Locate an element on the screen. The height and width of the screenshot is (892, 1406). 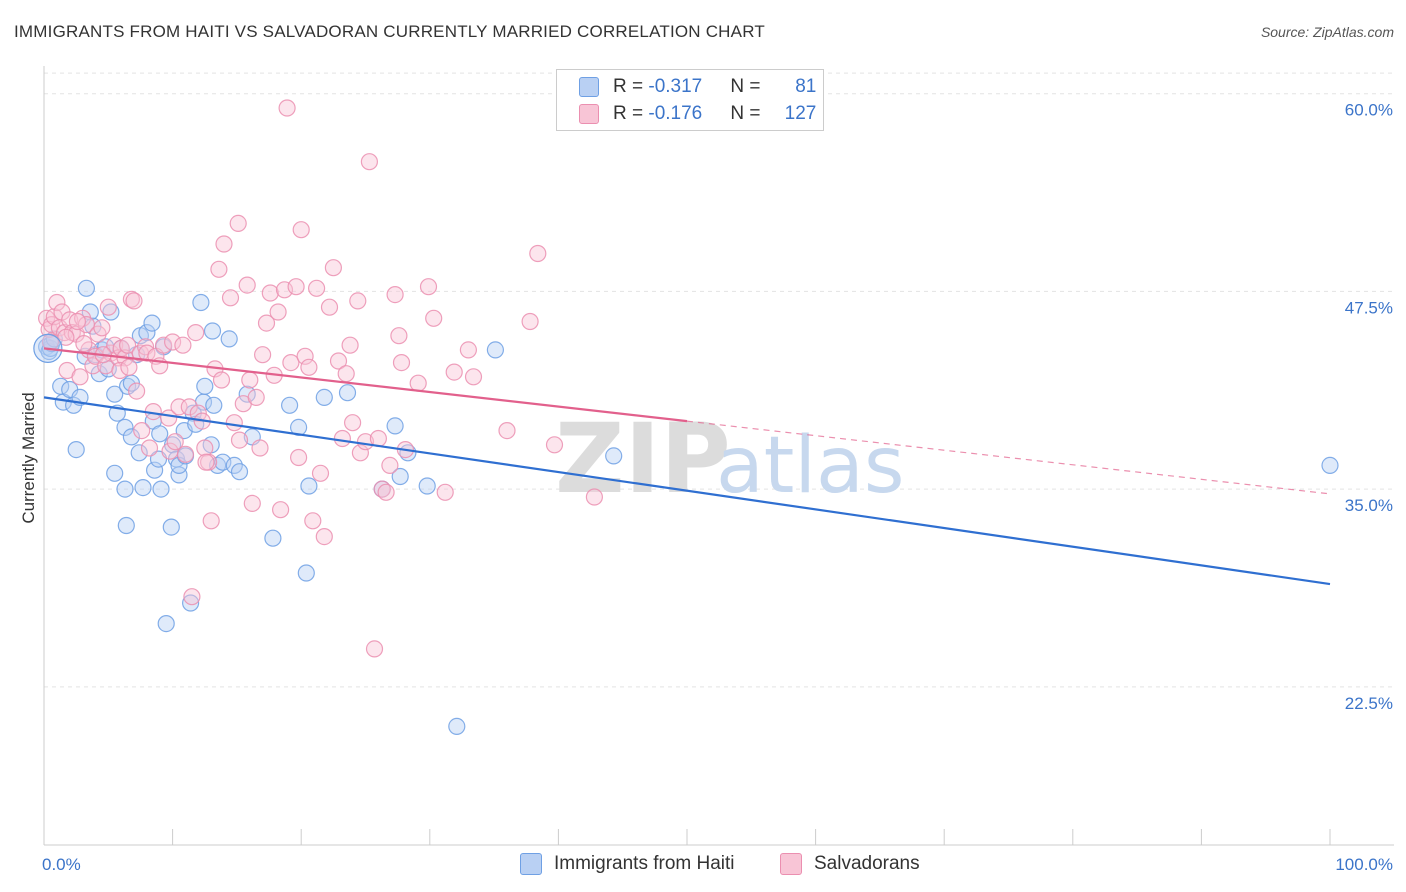
bottom-legend-haiti: Immigrants from Haiti is located at coordinates (627, 864).